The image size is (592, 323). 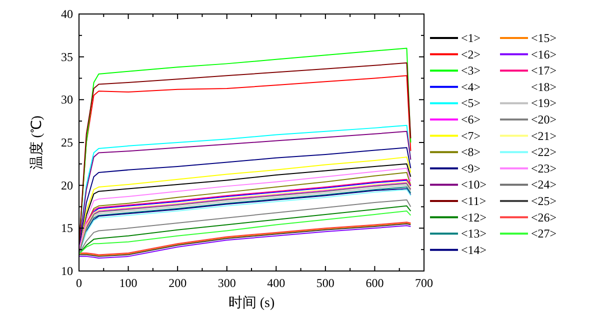 What do you see at coordinates (67, 143) in the screenshot?
I see `y-tick-label: 25` at bounding box center [67, 143].